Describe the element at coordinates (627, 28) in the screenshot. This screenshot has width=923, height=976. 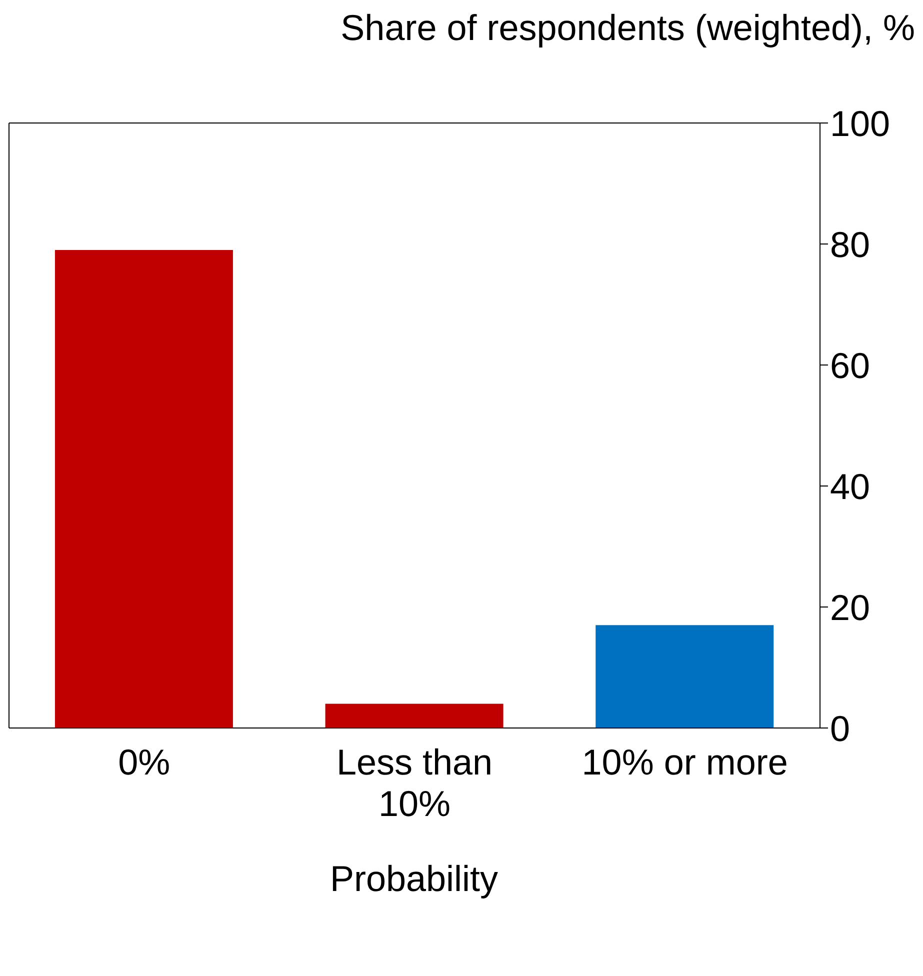
I see `y-axis-title: Share of respondents (weighted), %` at that location.